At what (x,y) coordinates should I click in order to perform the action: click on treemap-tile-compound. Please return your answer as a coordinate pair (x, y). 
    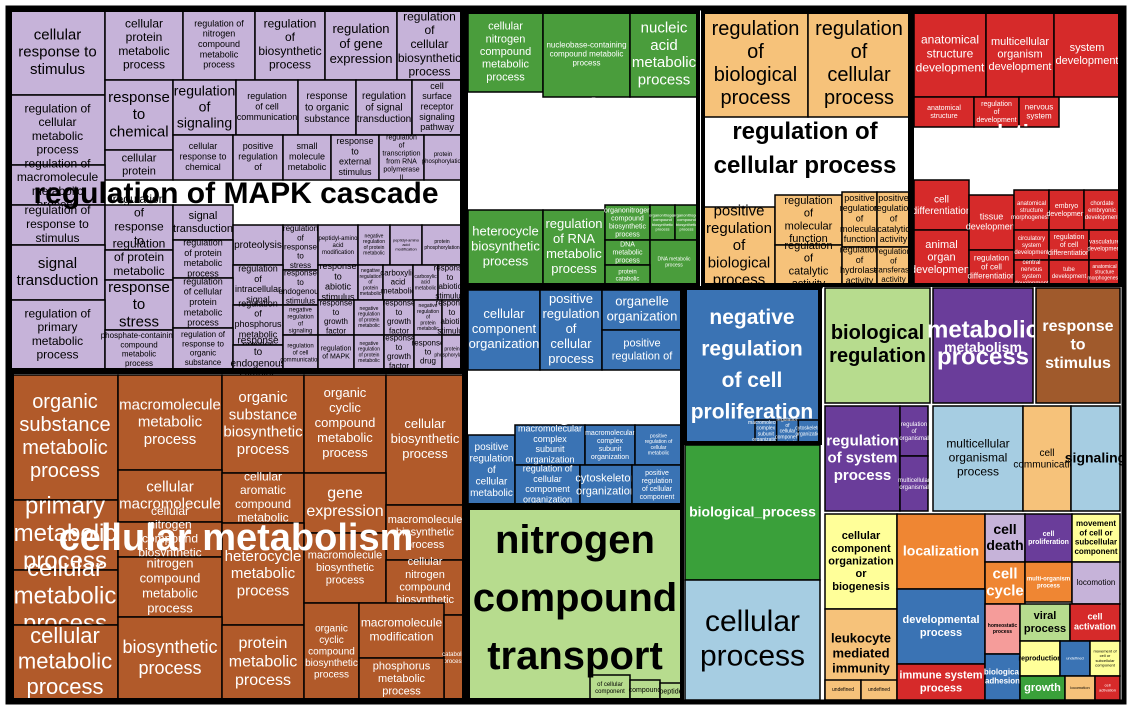
    Looking at the image, I should click on (645, 690).